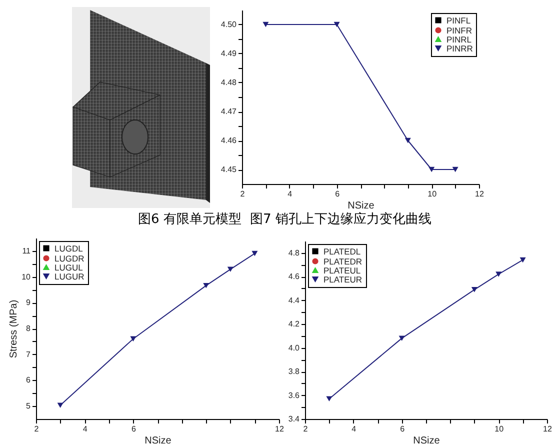 The height and width of the screenshot is (447, 556). Describe the element at coordinates (459, 30) in the screenshot. I see `legend-label: PINFR` at that location.